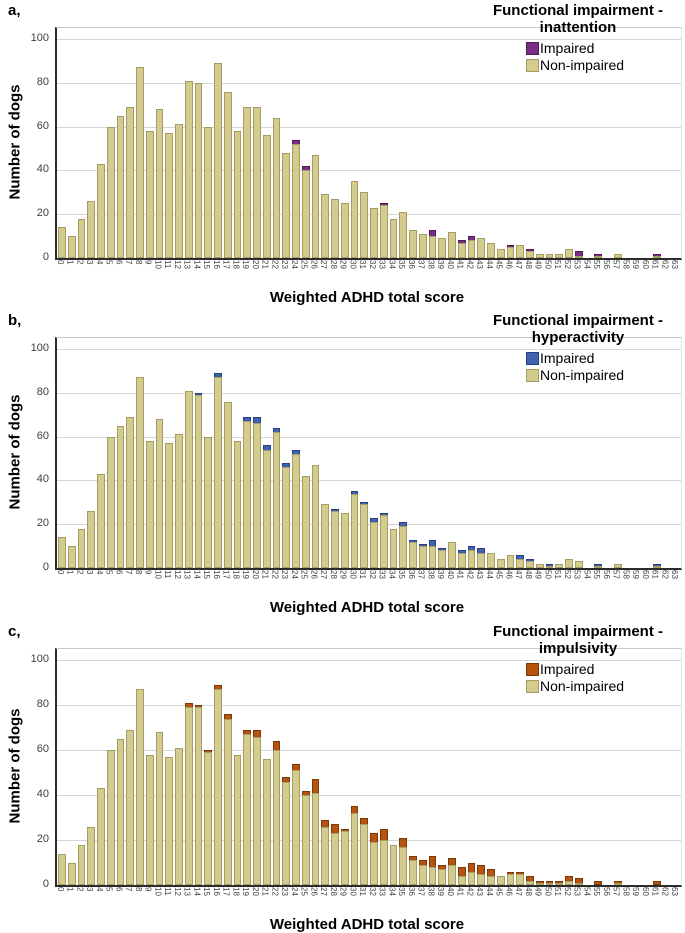  What do you see at coordinates (520, 453) in the screenshot?
I see `bar-x47` at bounding box center [520, 453].